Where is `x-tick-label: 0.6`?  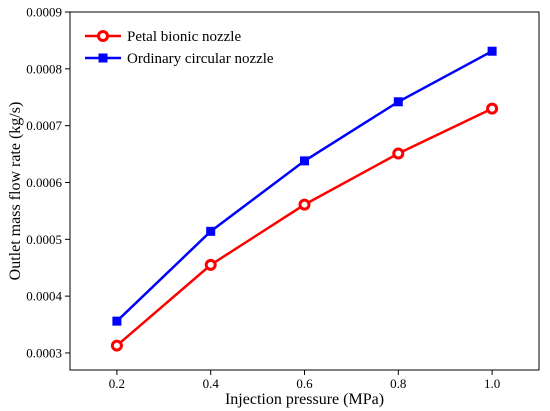 x-tick-label: 0.6 is located at coordinates (304, 383).